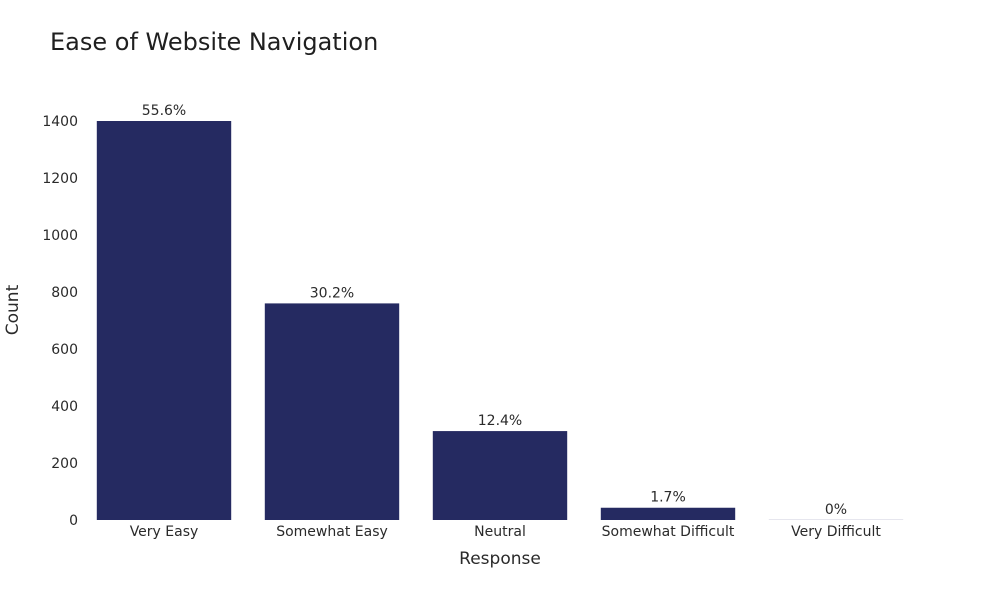 The width and height of the screenshot is (1000, 600). Describe the element at coordinates (60, 321) in the screenshot. I see `y-axis: 0 200 400 600 800 1000 1200 1400` at that location.